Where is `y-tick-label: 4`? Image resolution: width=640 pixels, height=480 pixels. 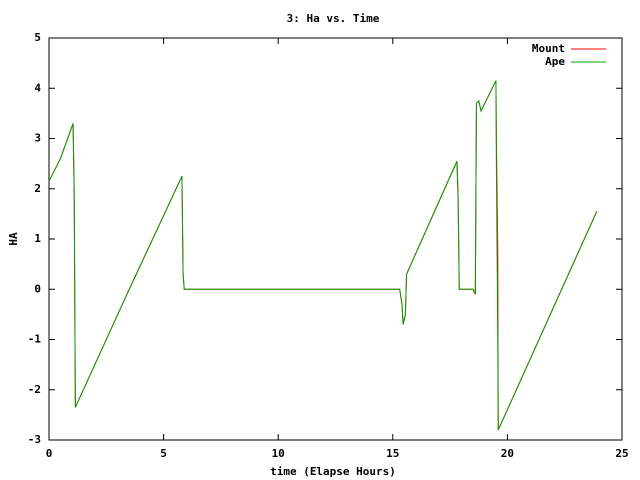 y-tick-label: 4 is located at coordinates (37, 87).